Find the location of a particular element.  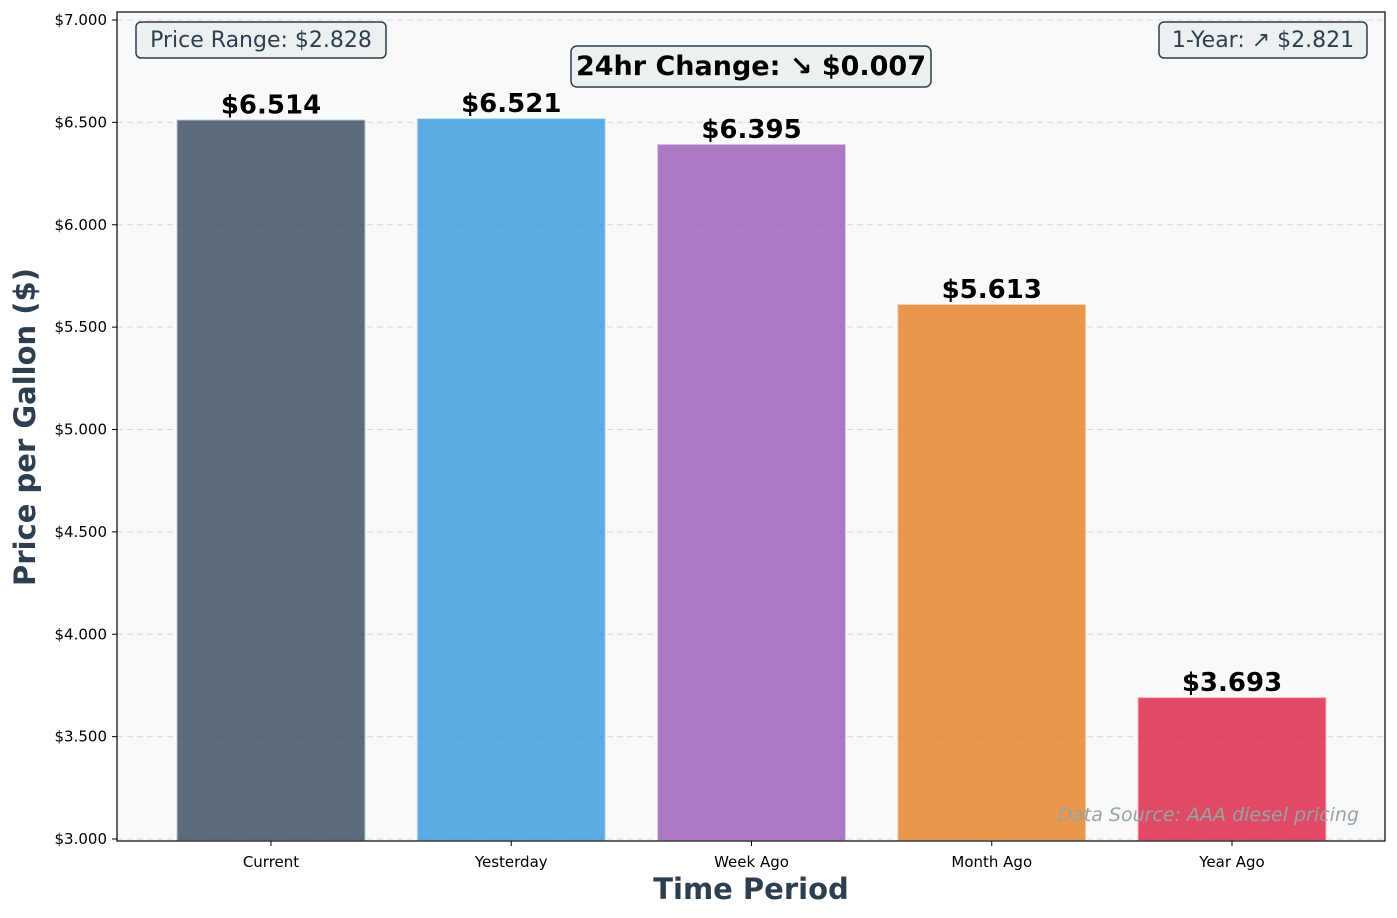

x-tick-label: Week Ago is located at coordinates (751, 862).